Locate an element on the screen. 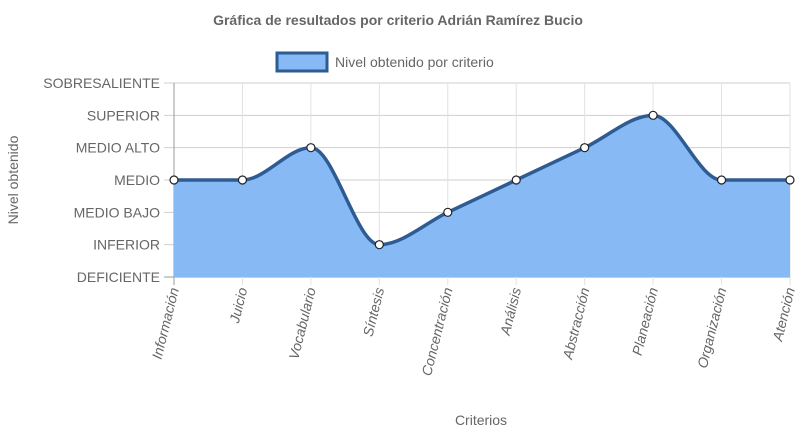  y-tick-label: SOBRESALIENTE is located at coordinates (101, 83).